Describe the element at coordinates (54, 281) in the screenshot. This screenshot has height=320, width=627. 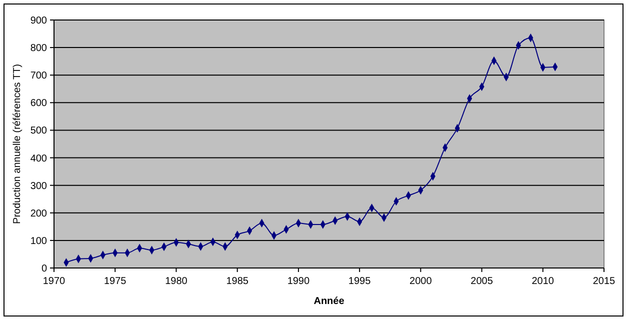
I see `x-tick-label: 1970` at that location.